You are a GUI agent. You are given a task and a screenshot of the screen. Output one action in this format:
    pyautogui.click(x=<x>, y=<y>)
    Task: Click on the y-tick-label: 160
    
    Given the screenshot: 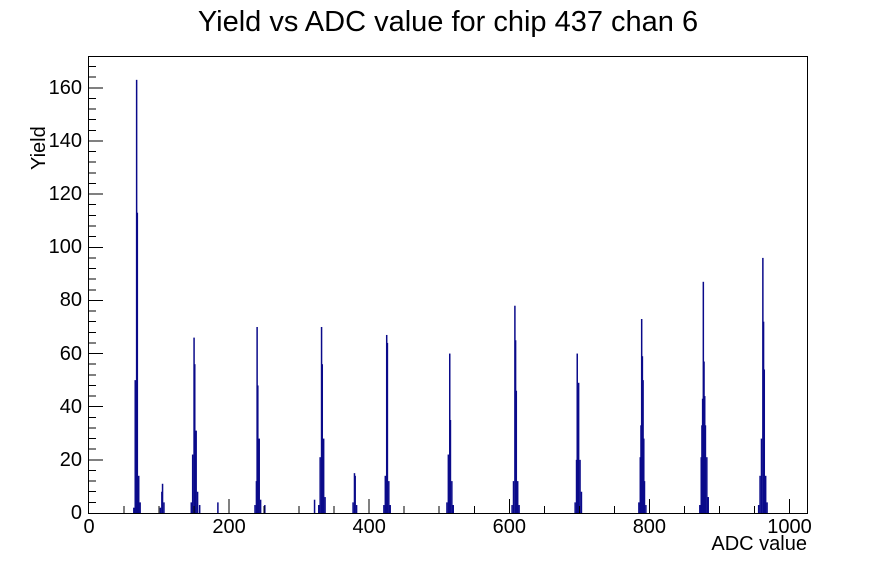 What is the action you would take?
    pyautogui.click(x=65, y=87)
    